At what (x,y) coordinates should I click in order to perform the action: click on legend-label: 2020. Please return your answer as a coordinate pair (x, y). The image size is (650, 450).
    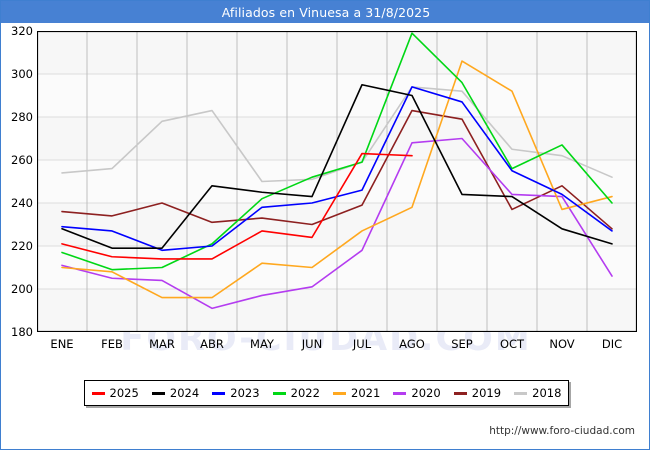
    Looking at the image, I should click on (426, 393).